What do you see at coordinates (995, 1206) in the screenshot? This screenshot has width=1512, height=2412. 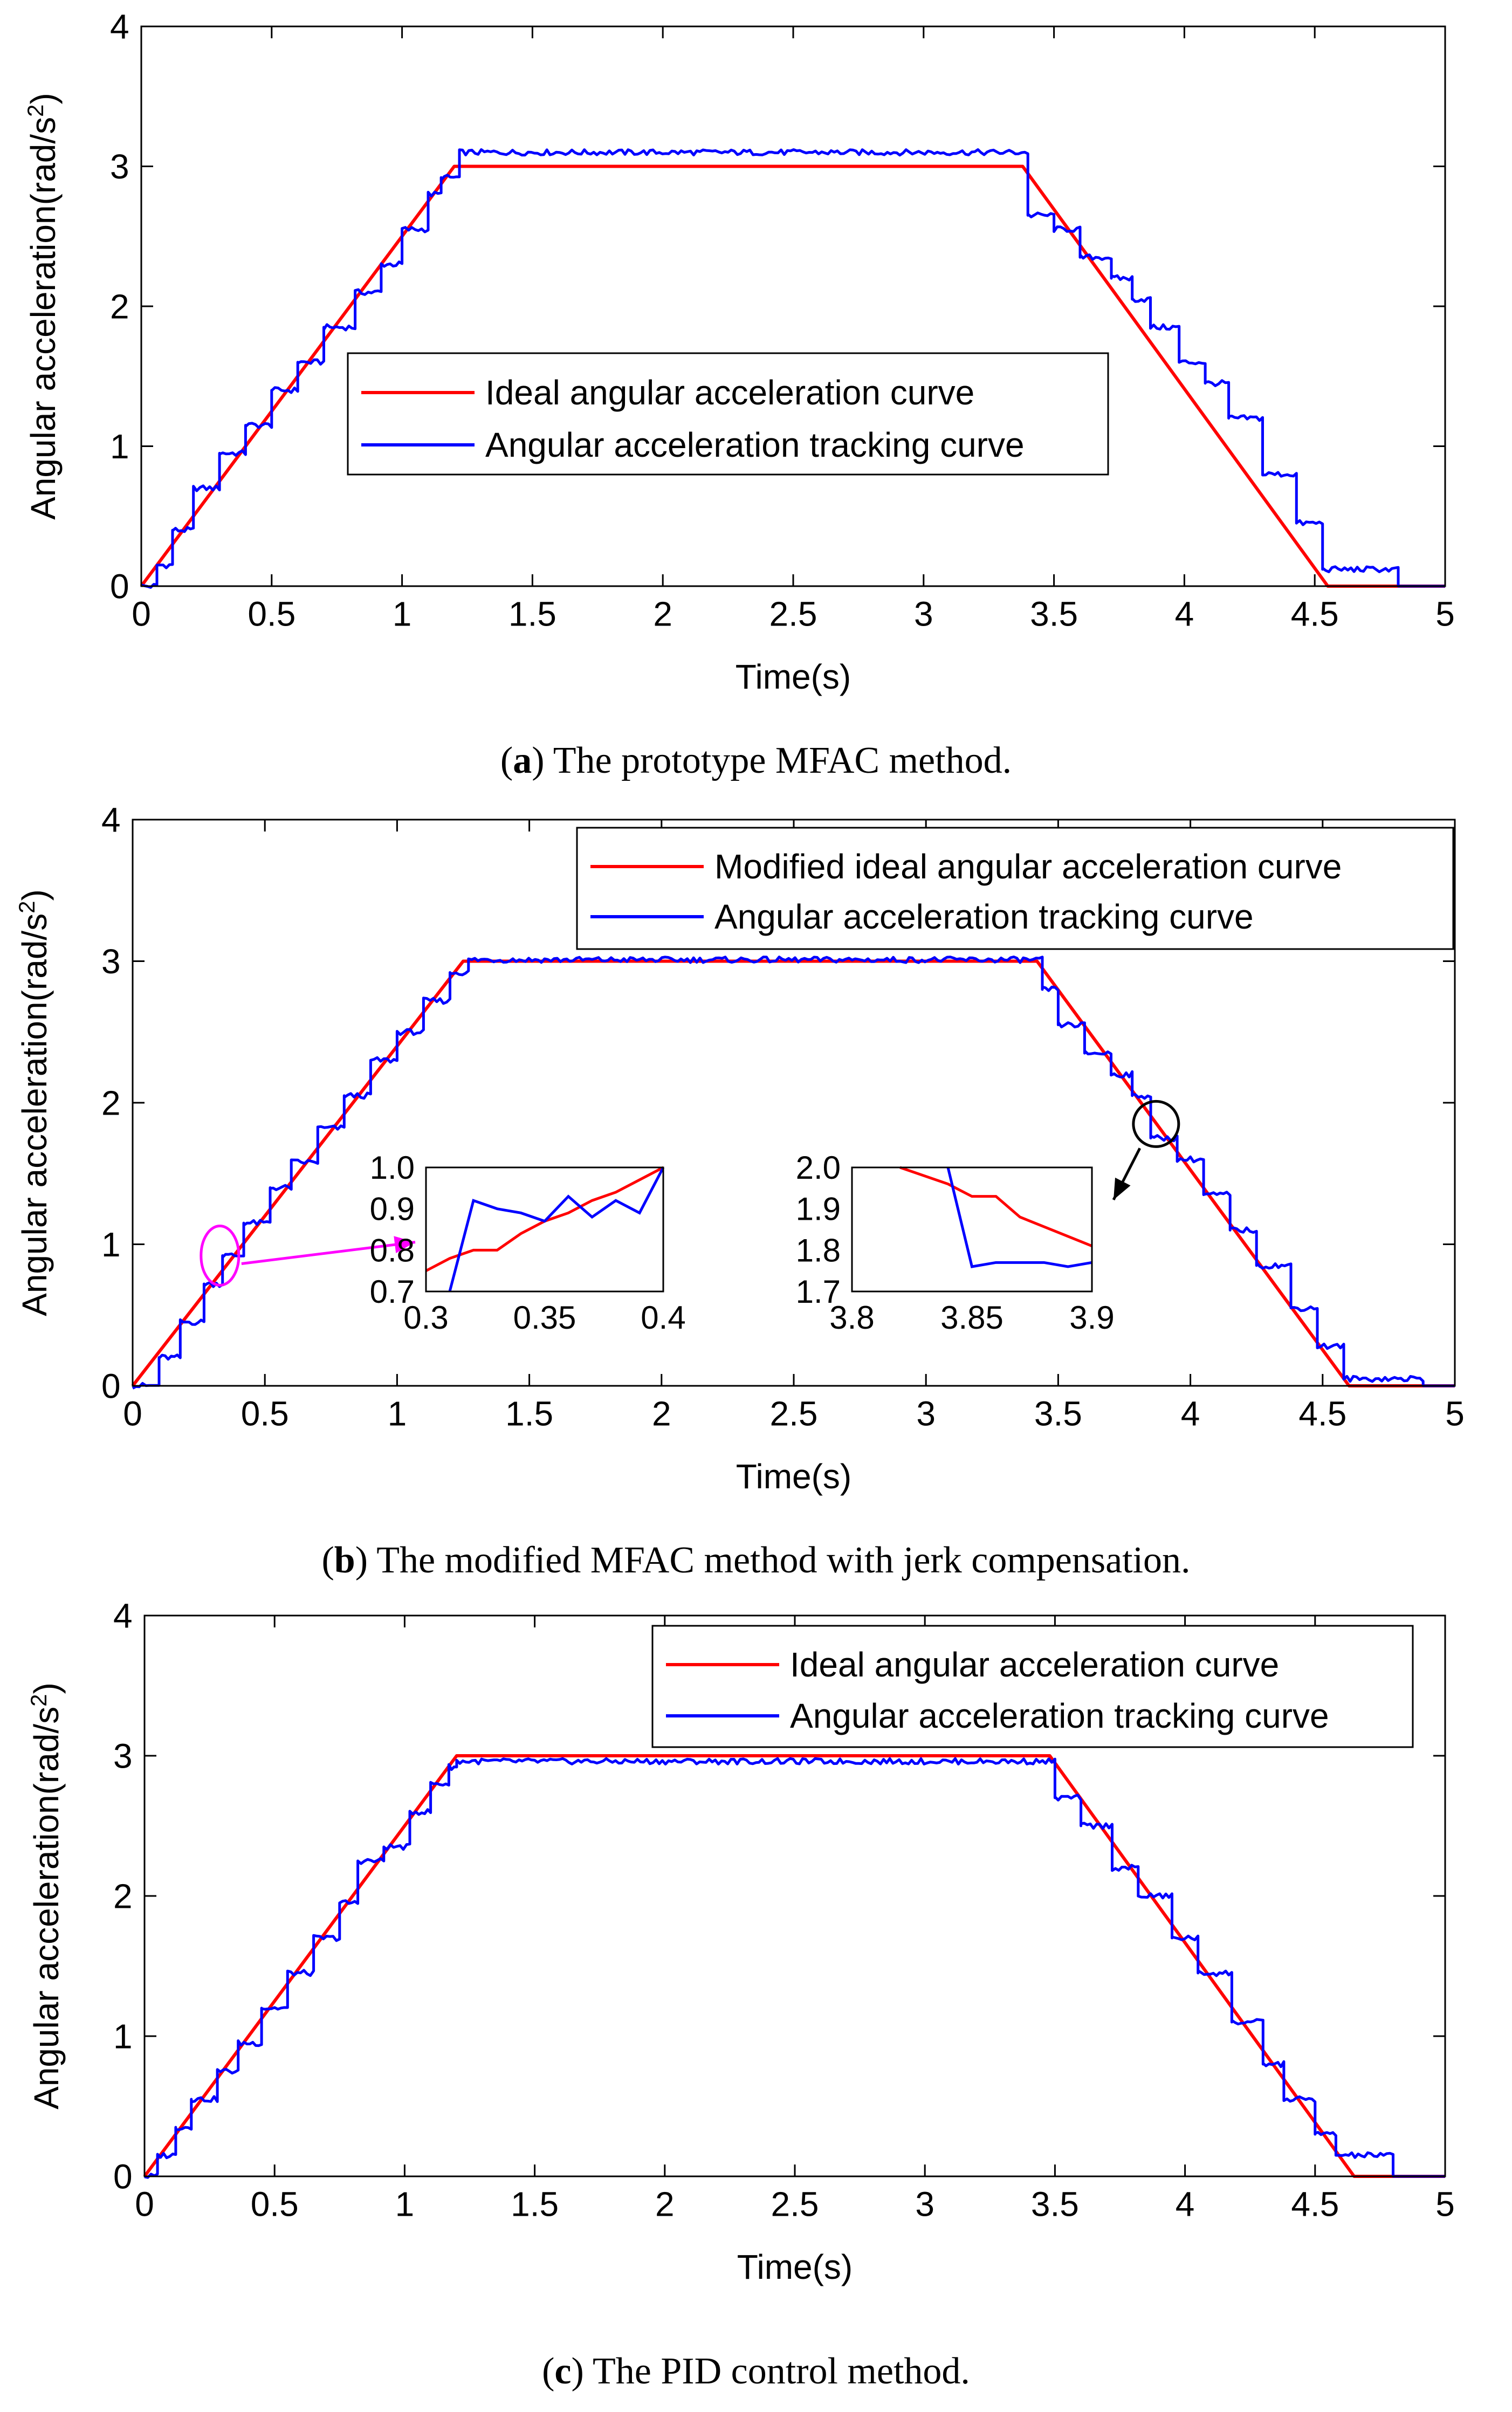 I see `inset-ideal-line` at bounding box center [995, 1206].